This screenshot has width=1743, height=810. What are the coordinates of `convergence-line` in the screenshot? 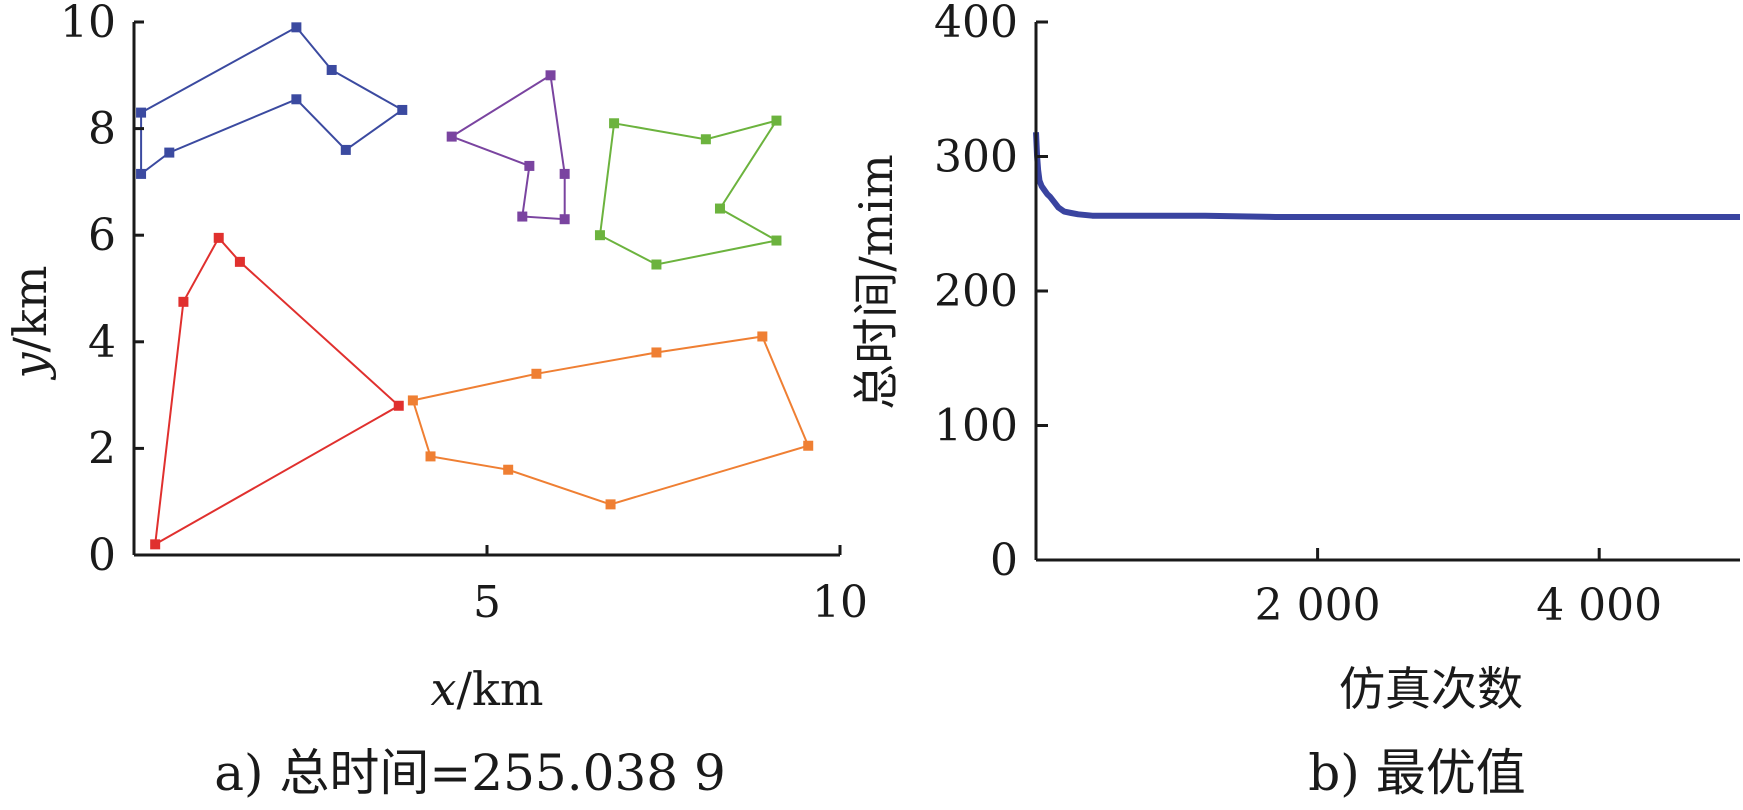 It's located at (1386, 176).